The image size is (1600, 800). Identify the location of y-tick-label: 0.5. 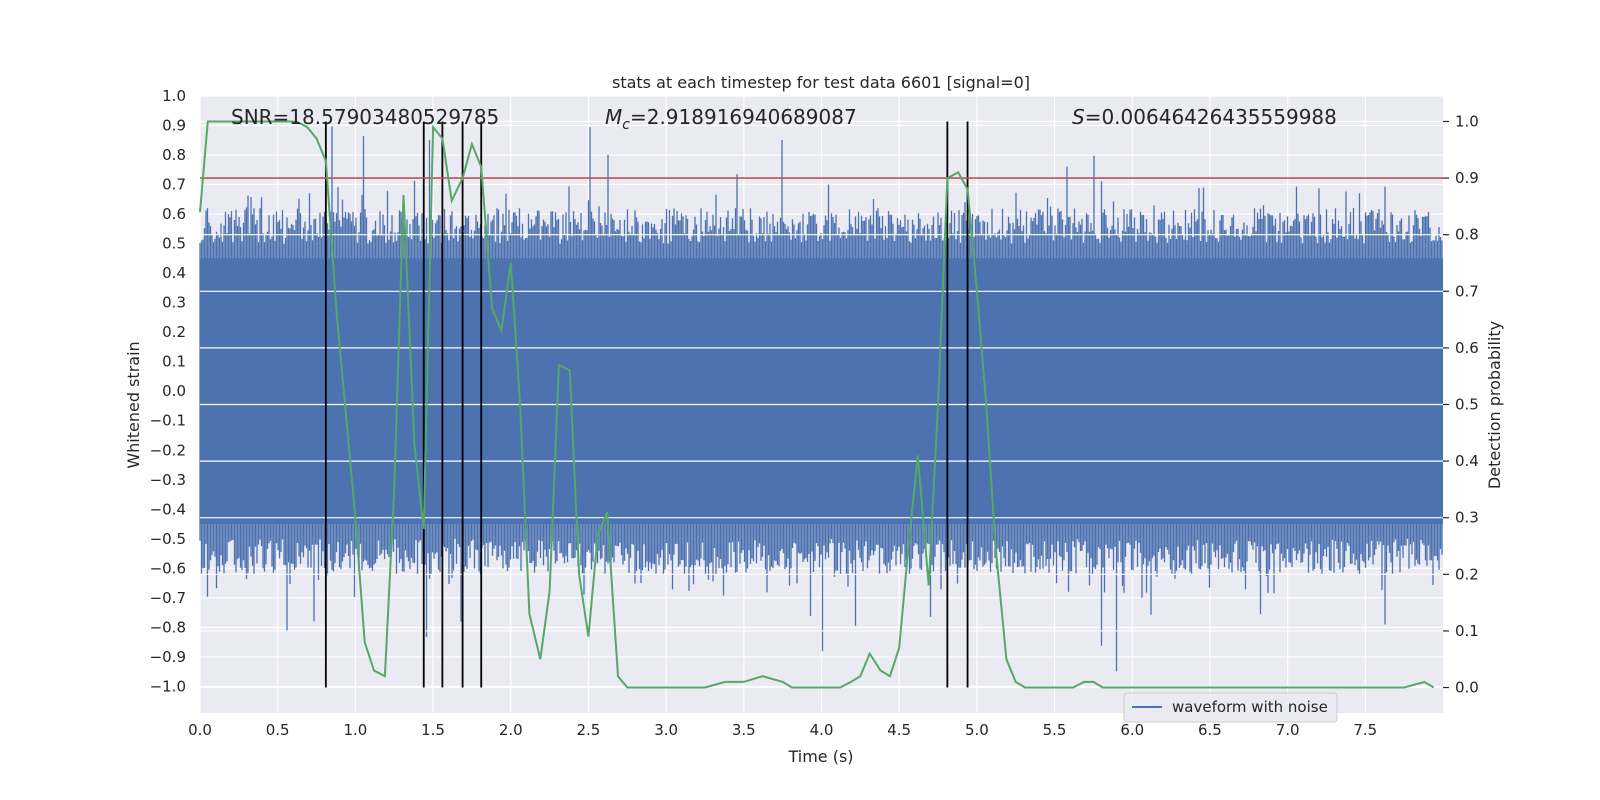
(174, 244).